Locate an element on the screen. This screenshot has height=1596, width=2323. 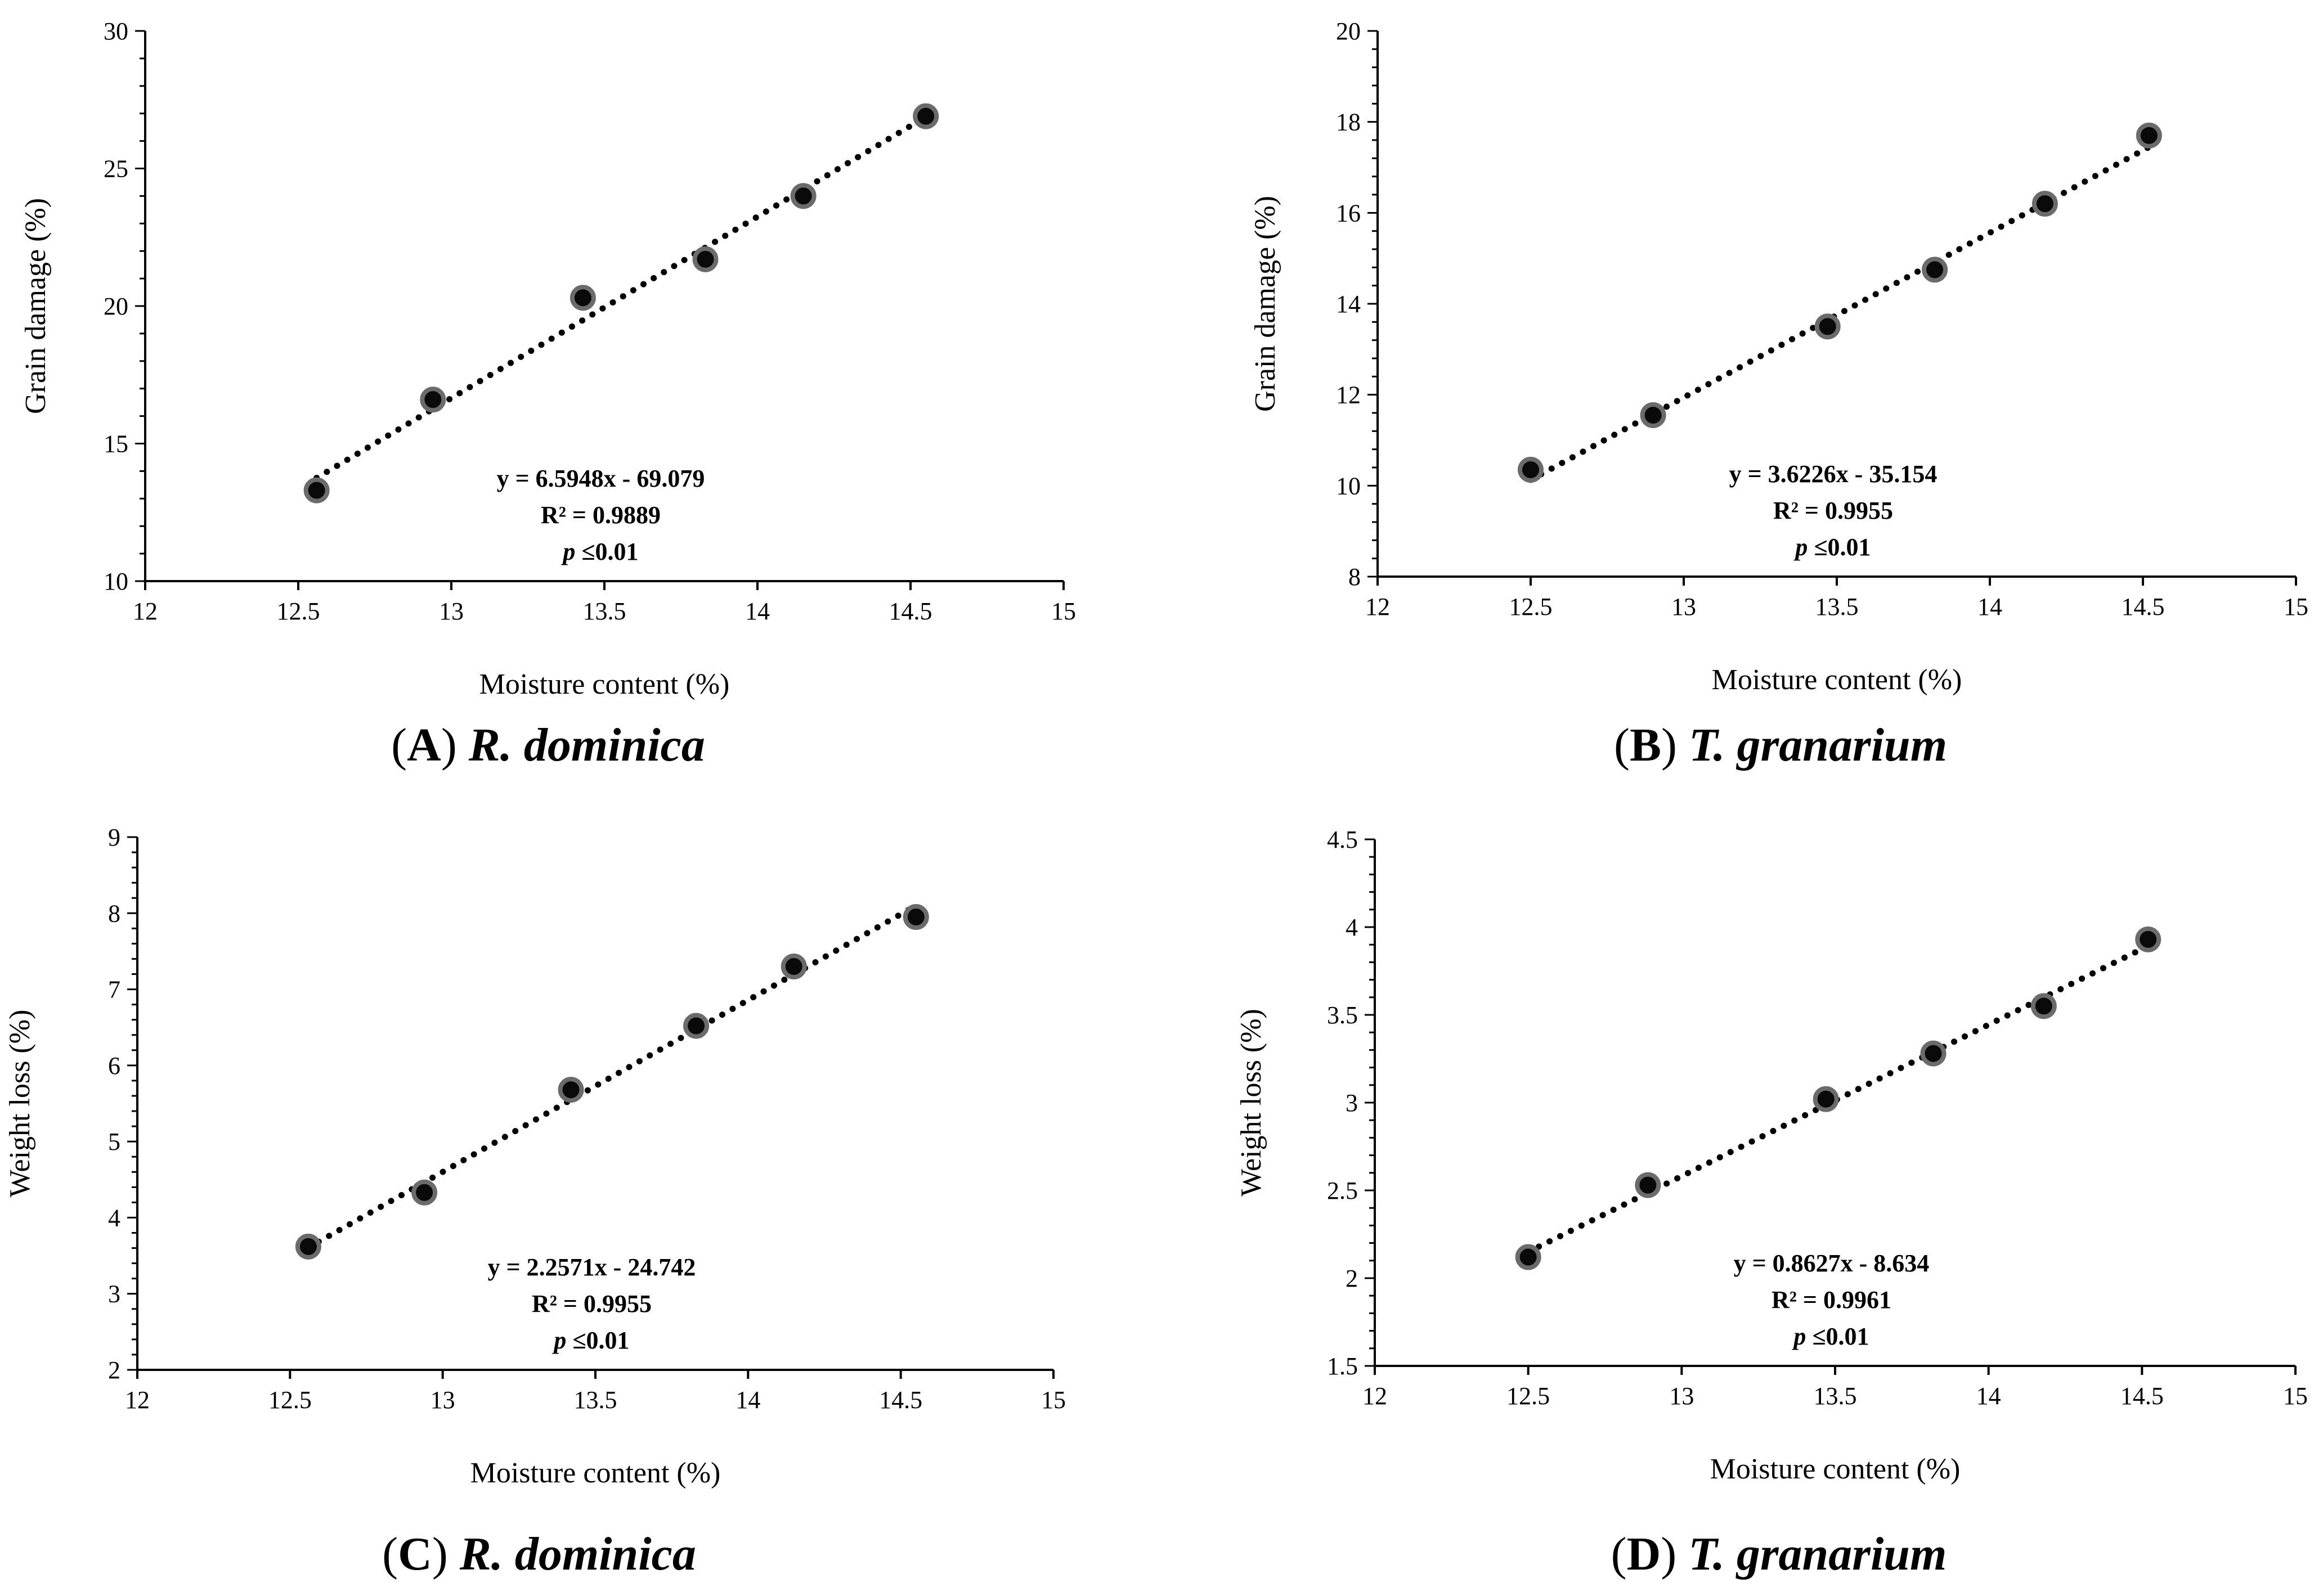
panel-caption: (A) R. dominica is located at coordinates (548, 745).